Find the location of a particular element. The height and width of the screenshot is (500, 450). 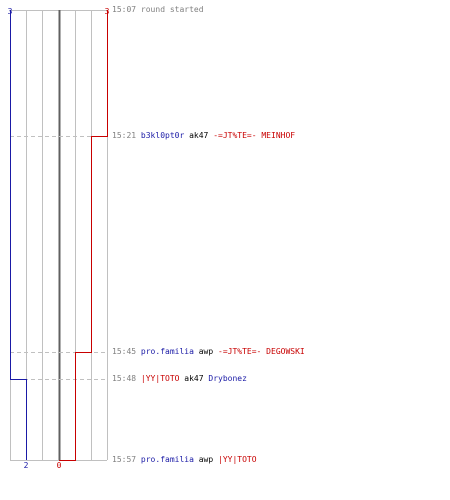

event-row: 15:48 |YY|TOTO ak47 Drybonez is located at coordinates (179, 379).